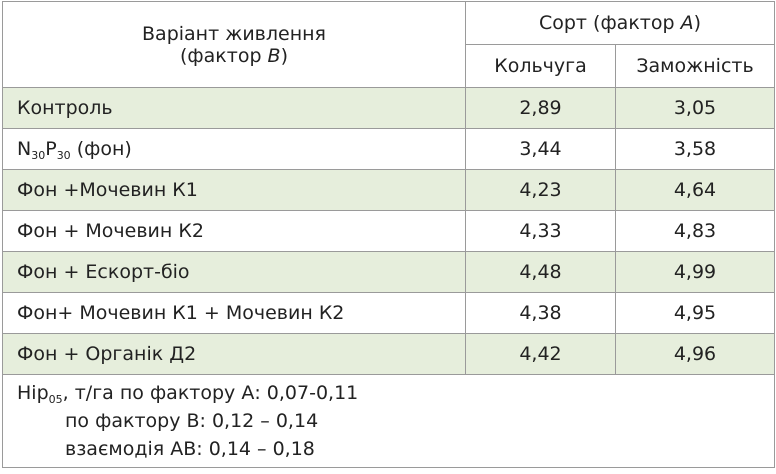  What do you see at coordinates (223, 55) in the screenshot?
I see `text: (фактор` at bounding box center [223, 55].